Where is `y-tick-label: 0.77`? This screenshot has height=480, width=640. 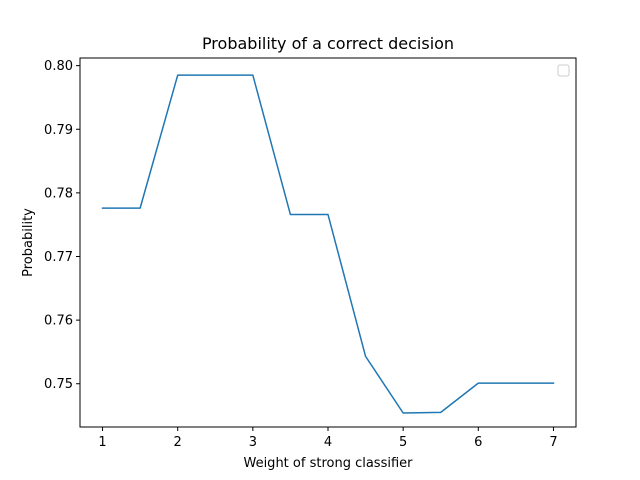
y-tick-label: 0.77 is located at coordinates (58, 257).